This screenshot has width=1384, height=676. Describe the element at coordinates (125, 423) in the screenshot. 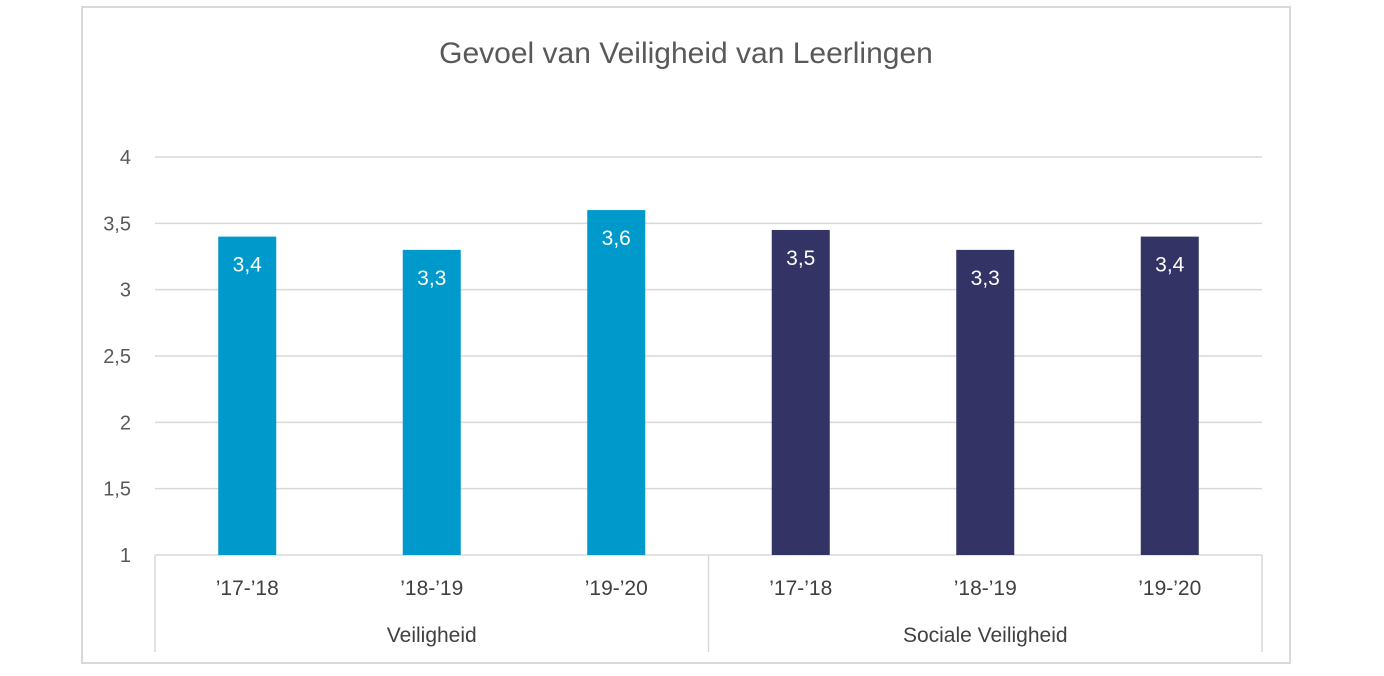

I see `y-tick-label: 2` at that location.